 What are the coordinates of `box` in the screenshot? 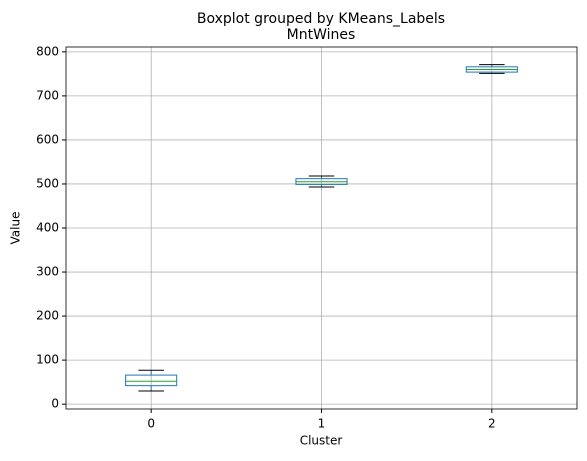 It's located at (151, 380).